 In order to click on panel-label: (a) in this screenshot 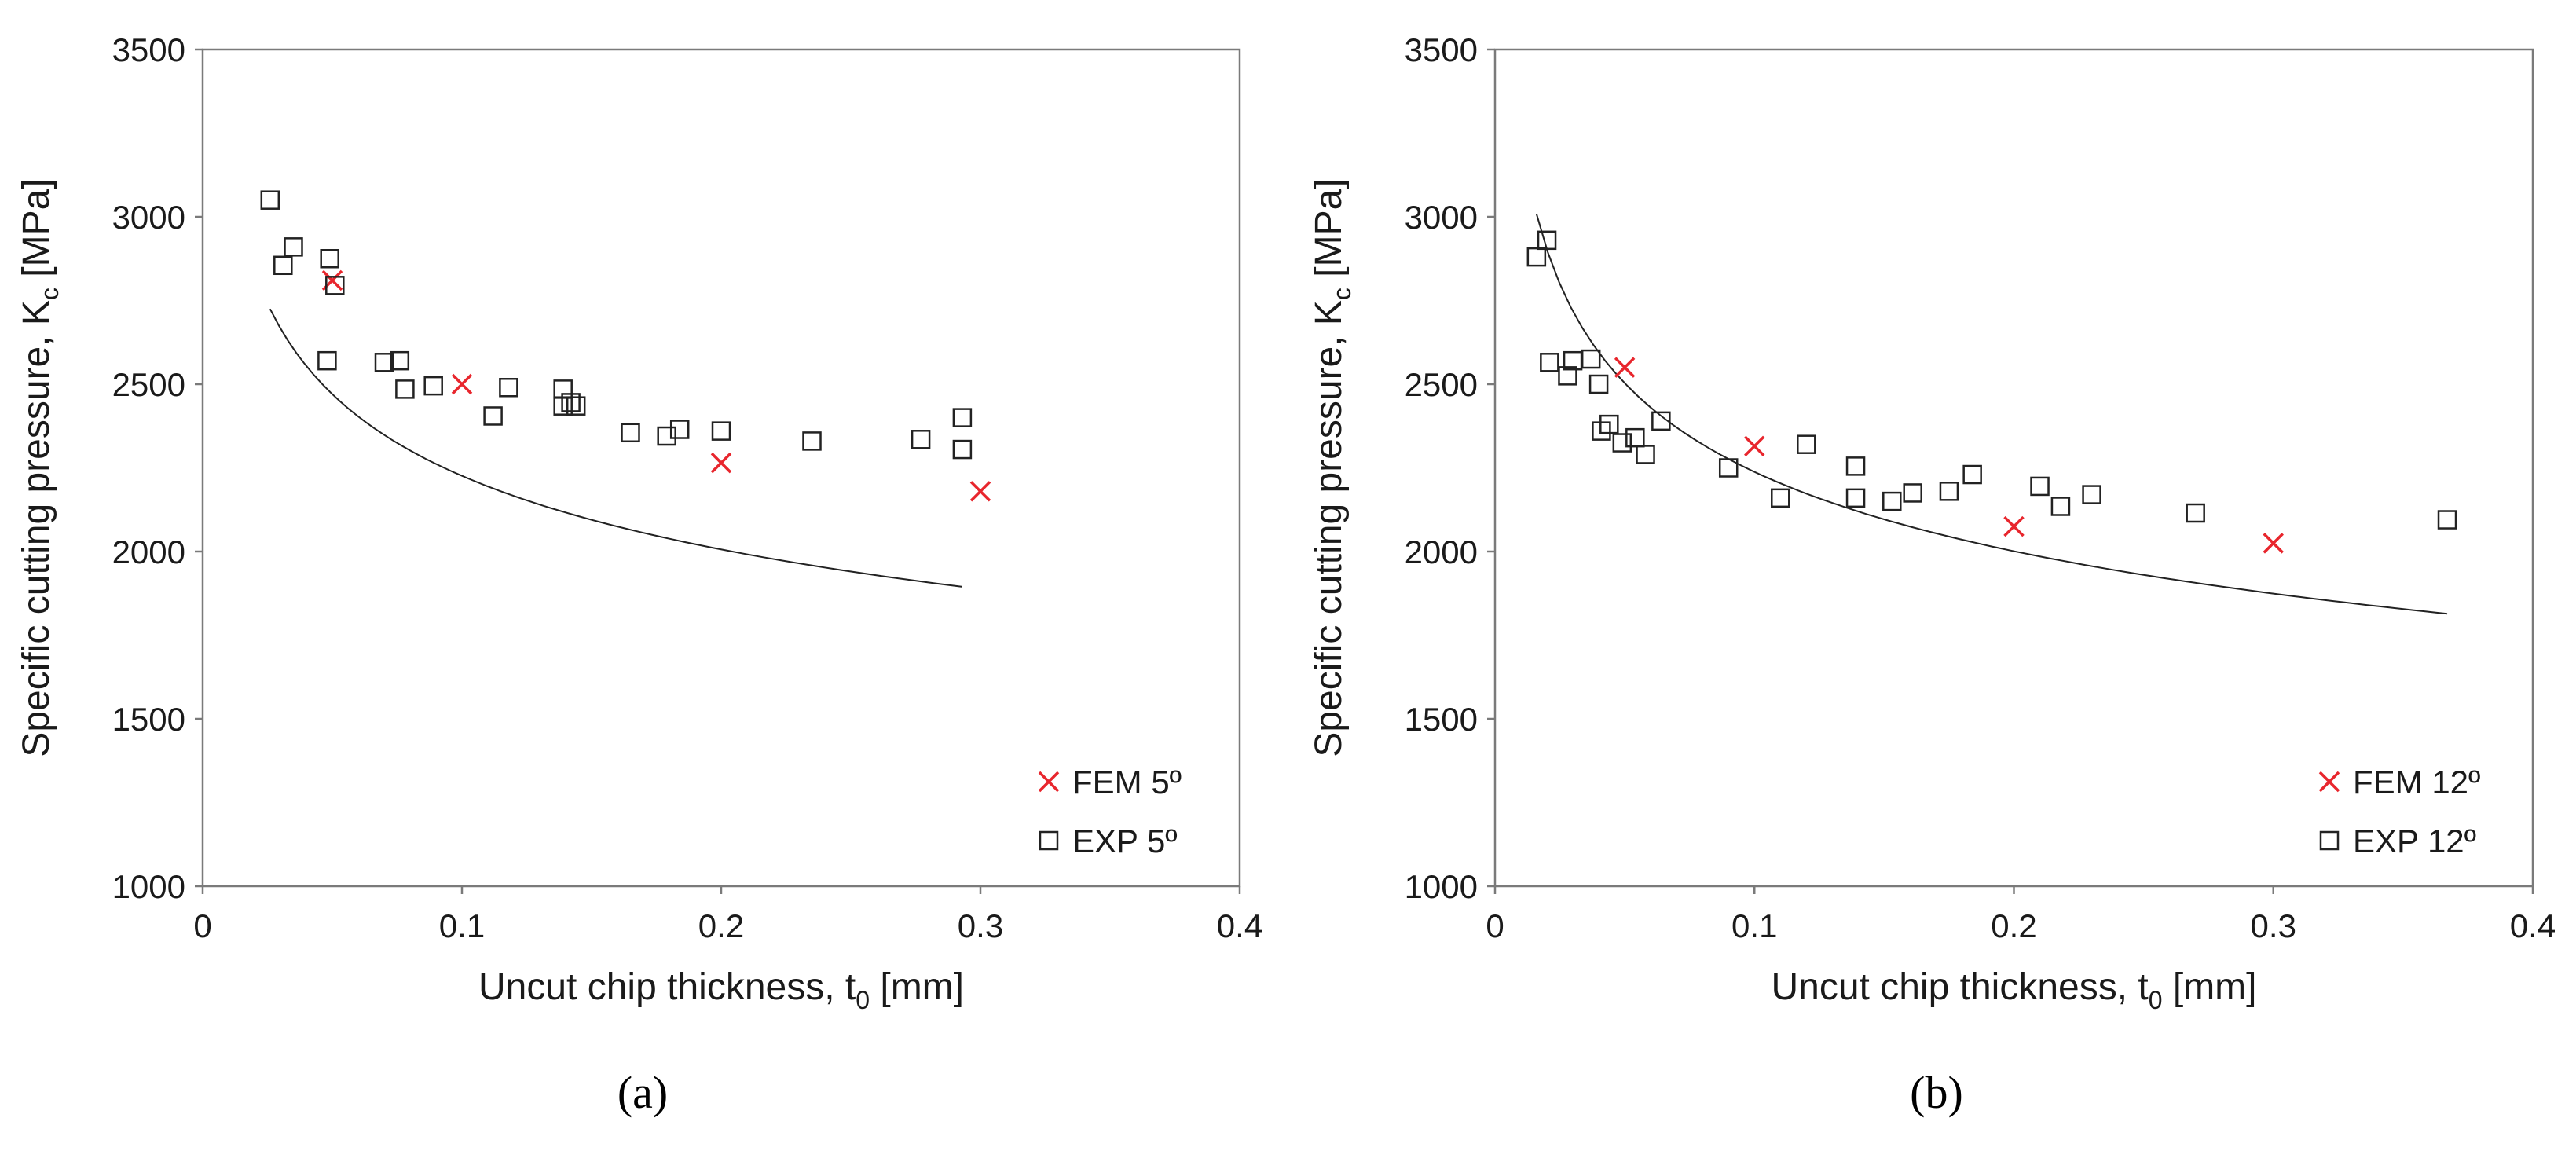, I will do `click(642, 1092)`.